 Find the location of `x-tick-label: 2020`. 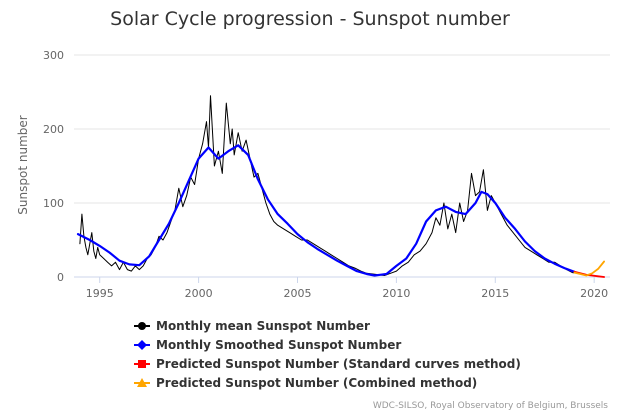

x-tick-label: 2020 is located at coordinates (594, 293).